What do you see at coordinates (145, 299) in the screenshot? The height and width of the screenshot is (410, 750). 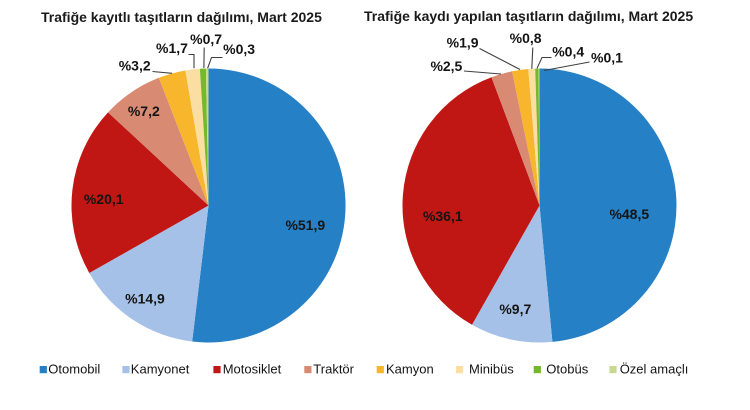 I see `svg-text: %14,9` at bounding box center [145, 299].